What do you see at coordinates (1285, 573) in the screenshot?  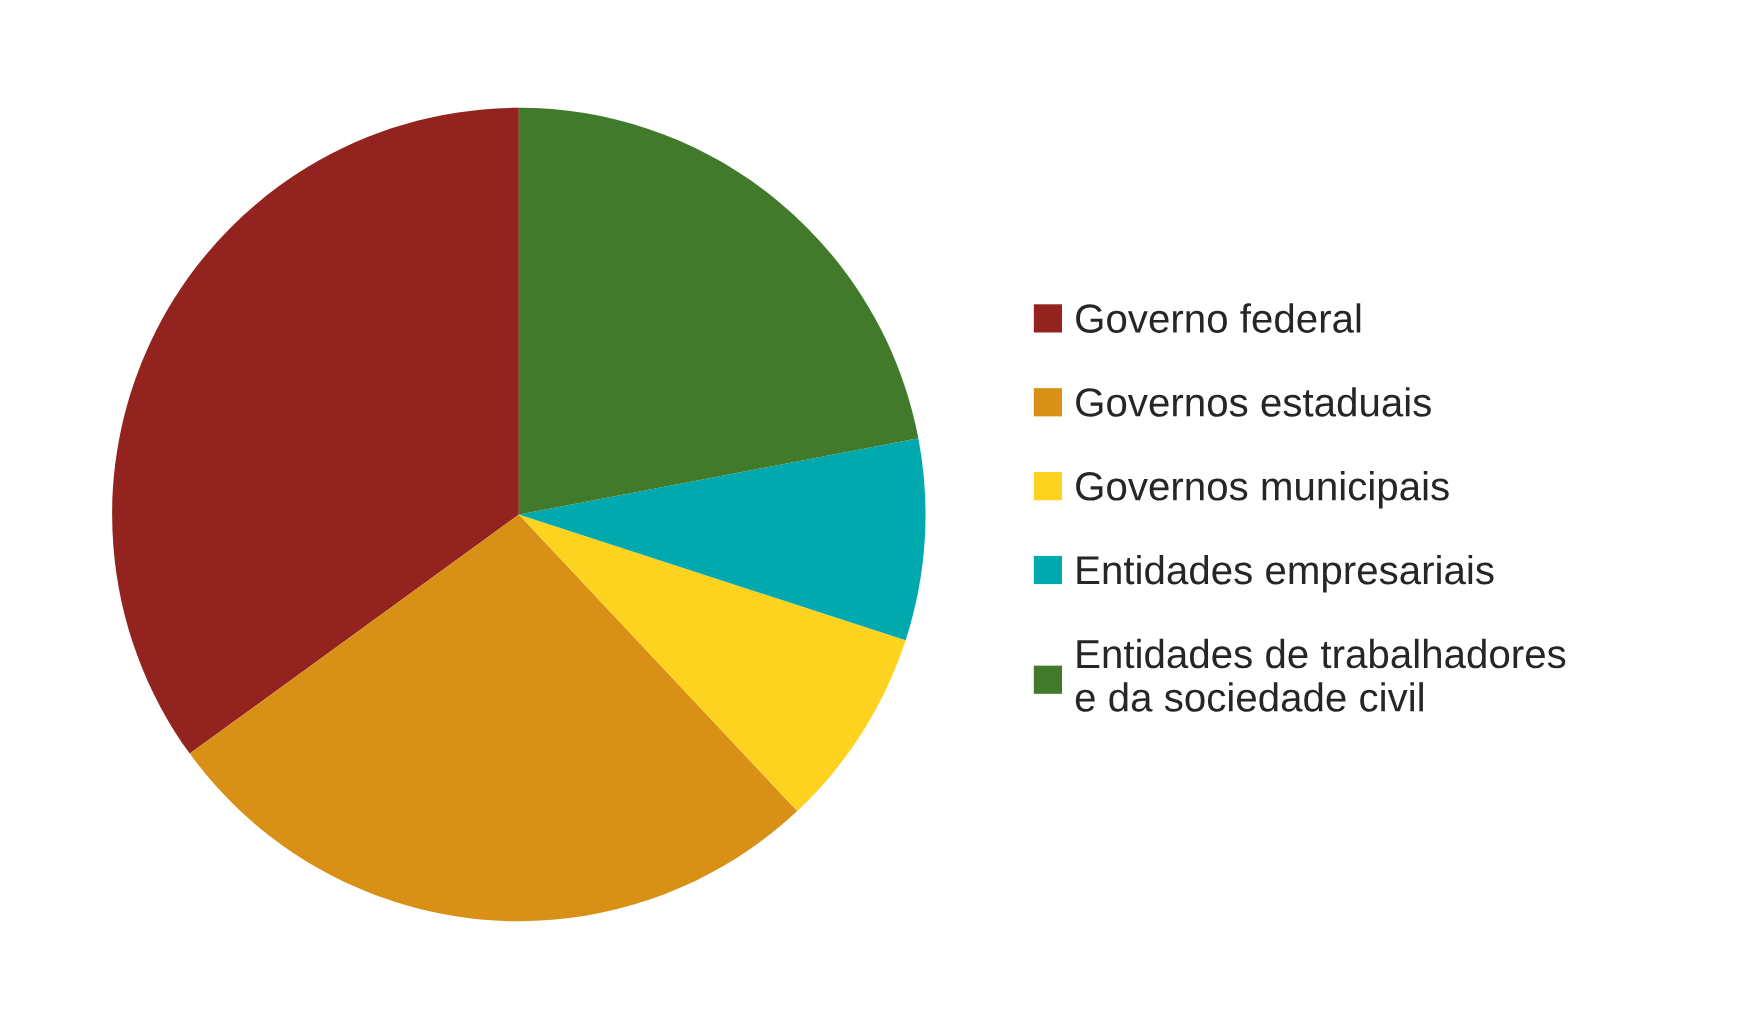 I see `legend-label: Entidades empresariais` at bounding box center [1285, 573].